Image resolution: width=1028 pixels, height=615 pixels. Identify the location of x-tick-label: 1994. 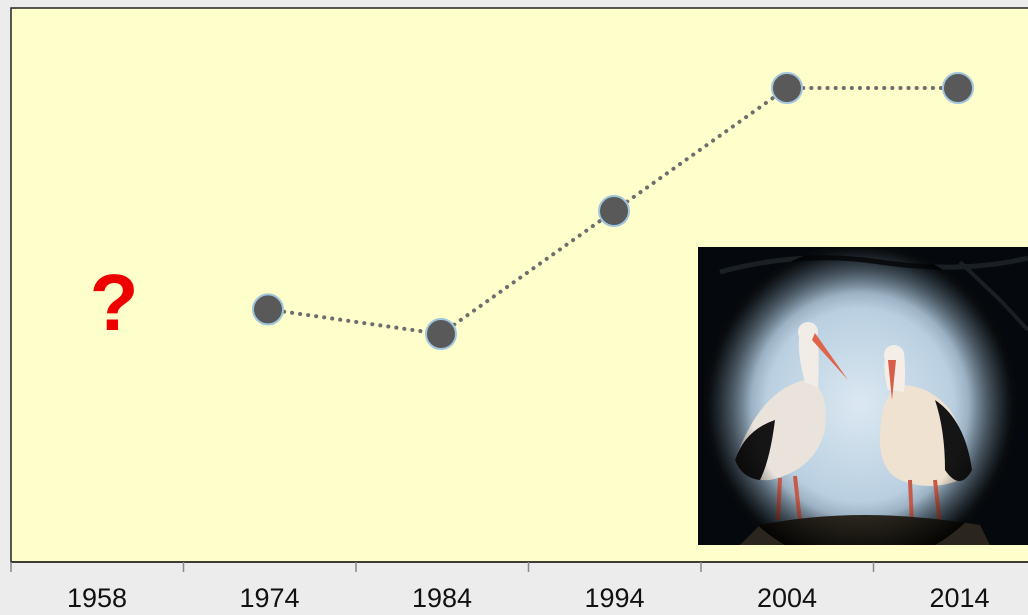
(614, 598).